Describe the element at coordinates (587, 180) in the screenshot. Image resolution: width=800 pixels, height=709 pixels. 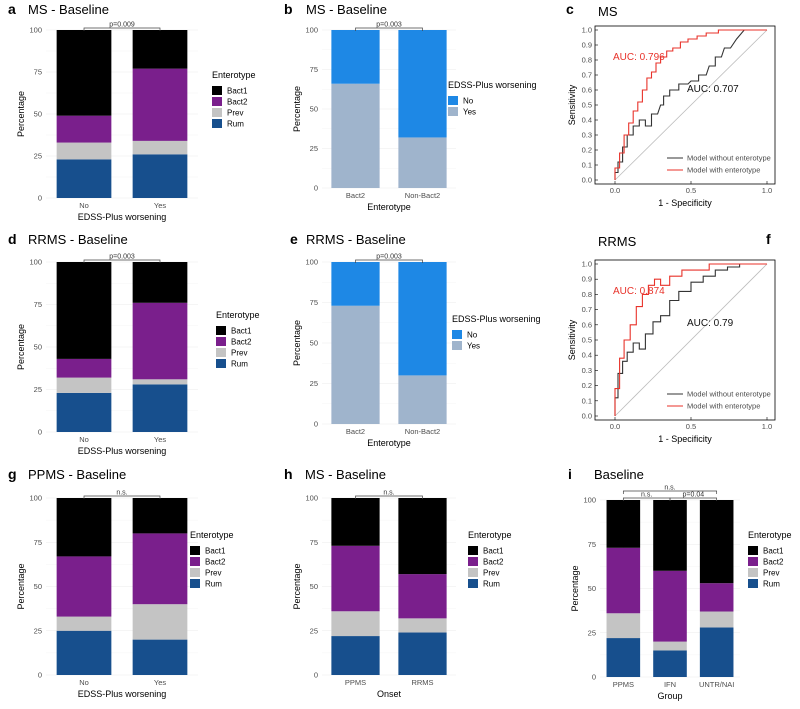
I see `y-tick-label: 0.0` at that location.